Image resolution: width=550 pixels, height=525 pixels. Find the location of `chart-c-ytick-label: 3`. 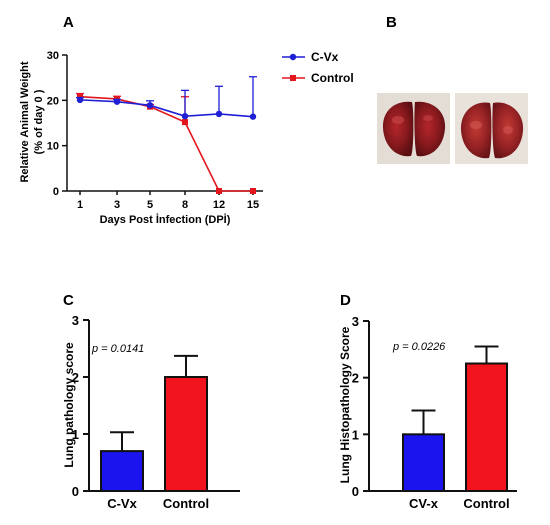

chart-c-ytick-label: 3 is located at coordinates (75, 320).